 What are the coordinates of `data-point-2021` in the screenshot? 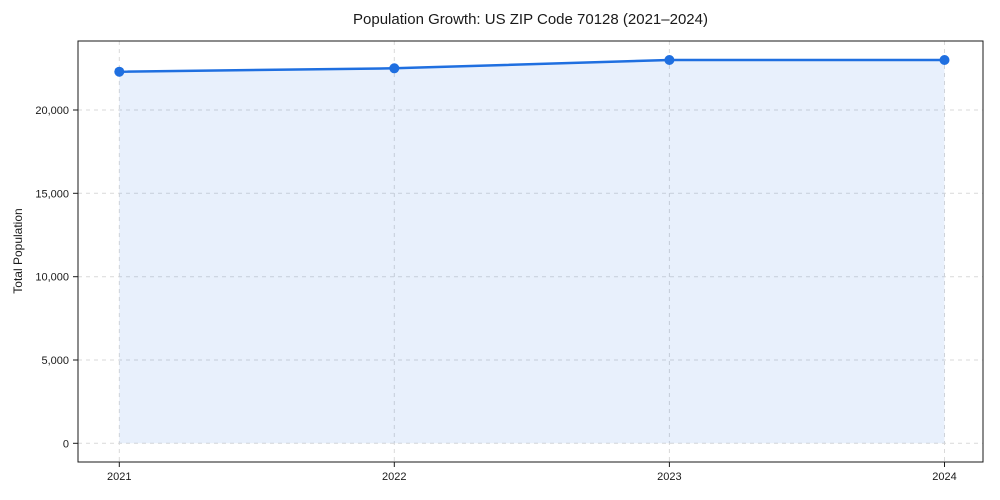 It's located at (119, 71).